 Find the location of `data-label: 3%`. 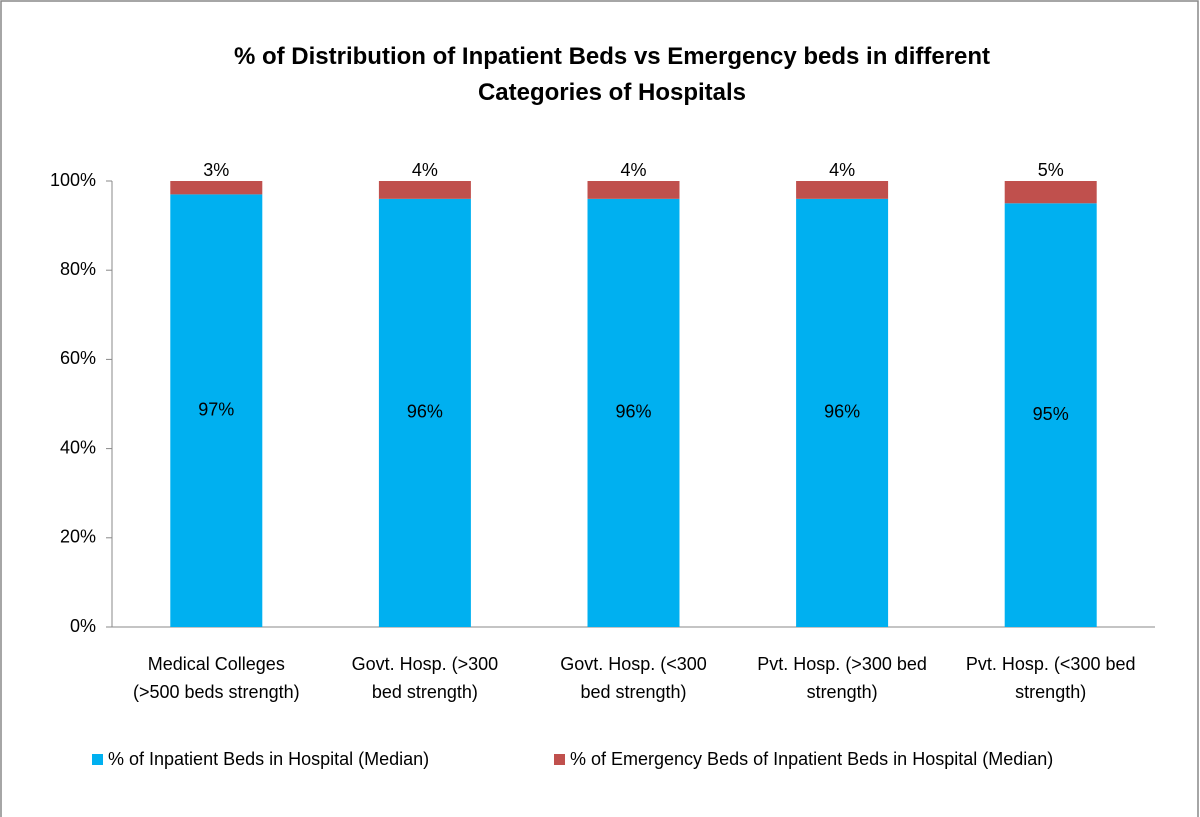

data-label: 3% is located at coordinates (216, 170).